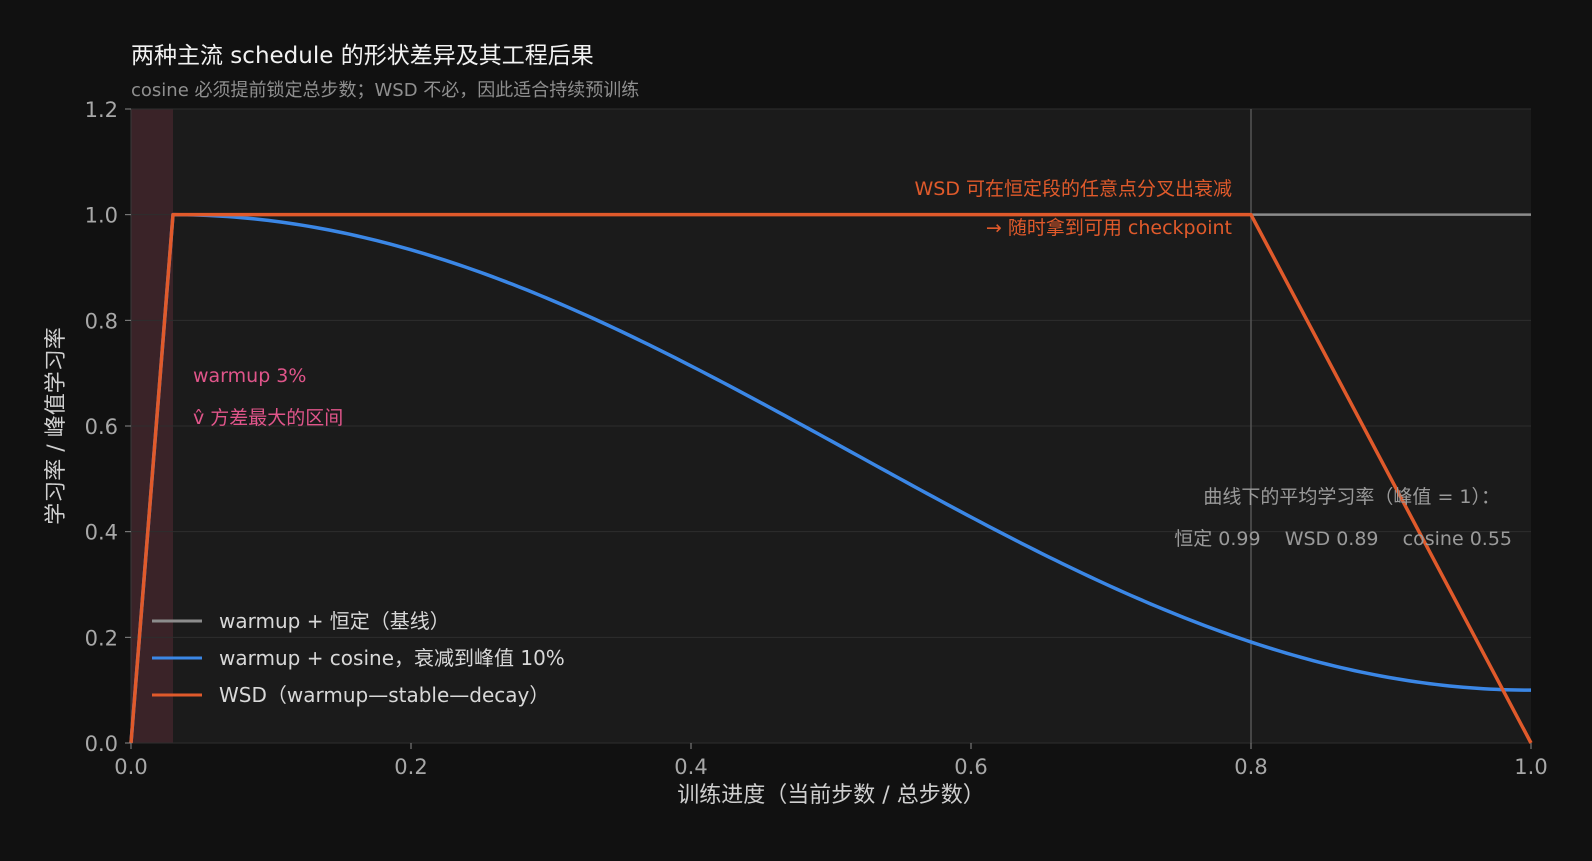 The width and height of the screenshot is (1592, 861). I want to click on y-tick-label: 0.6, so click(101, 427).